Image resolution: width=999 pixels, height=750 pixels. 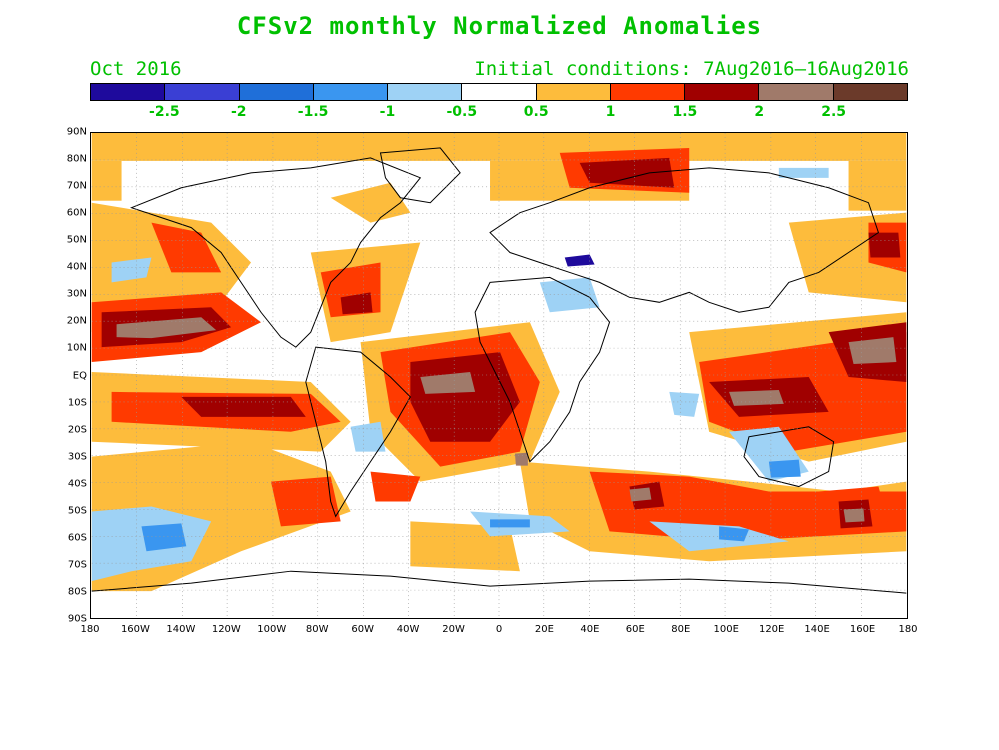 I want to click on colorbar-label: -1, so click(x=387, y=112).